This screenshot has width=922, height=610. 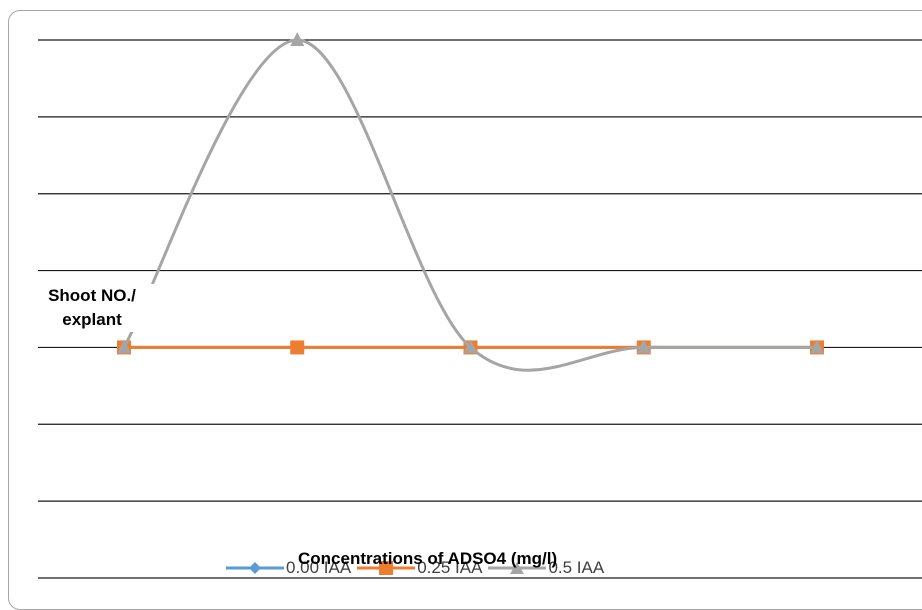 I want to click on legend-swatch-0-5-iaa, so click(x=517, y=568).